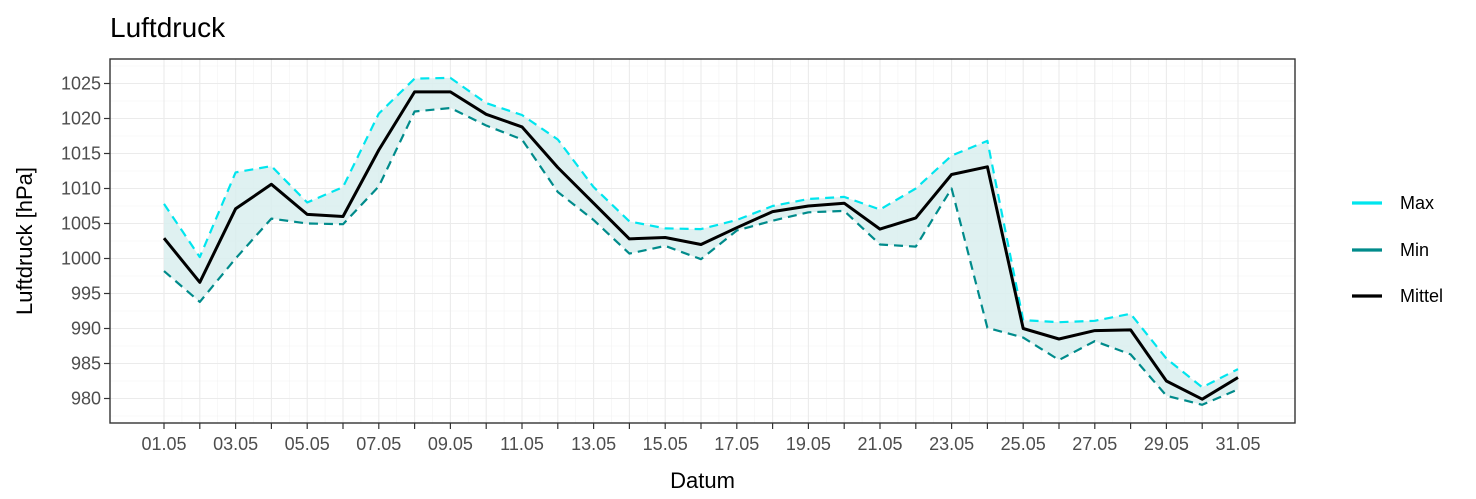 This screenshot has width=1476, height=499. What do you see at coordinates (1166, 444) in the screenshot?
I see `x-tick-label: 29.05` at bounding box center [1166, 444].